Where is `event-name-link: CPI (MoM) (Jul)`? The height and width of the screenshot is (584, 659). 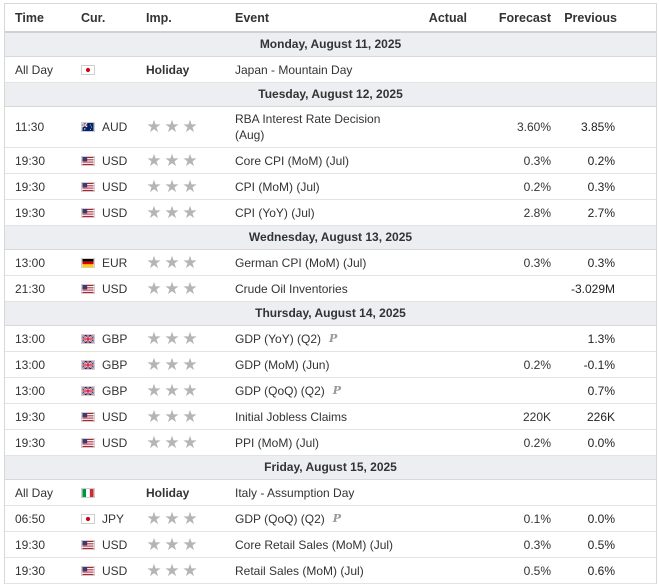 event-name-link: CPI (MoM) (Jul) is located at coordinates (277, 187).